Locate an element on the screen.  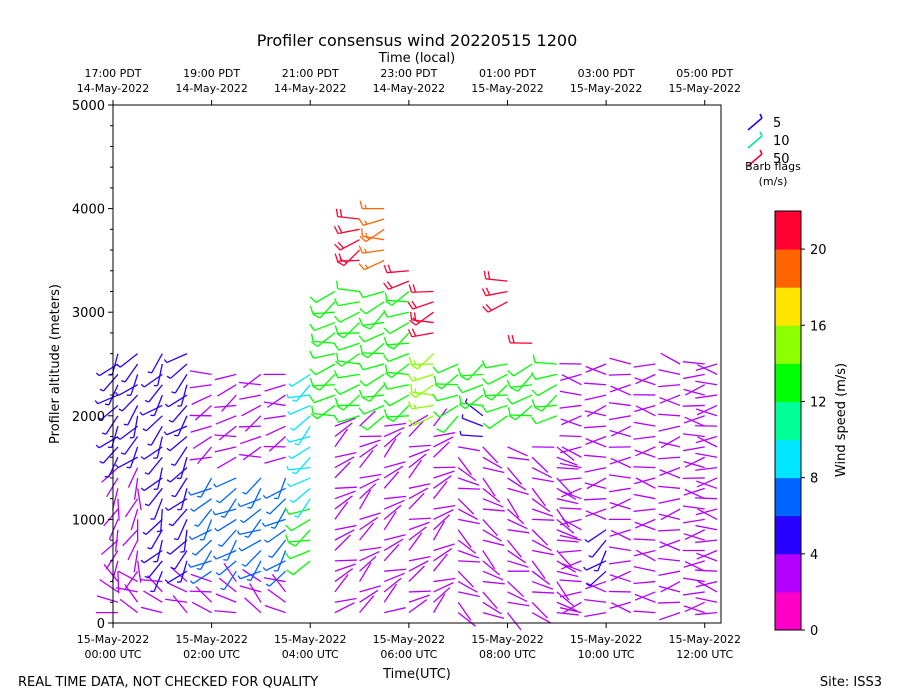
y-tick-label: 0 is located at coordinates (101, 624).